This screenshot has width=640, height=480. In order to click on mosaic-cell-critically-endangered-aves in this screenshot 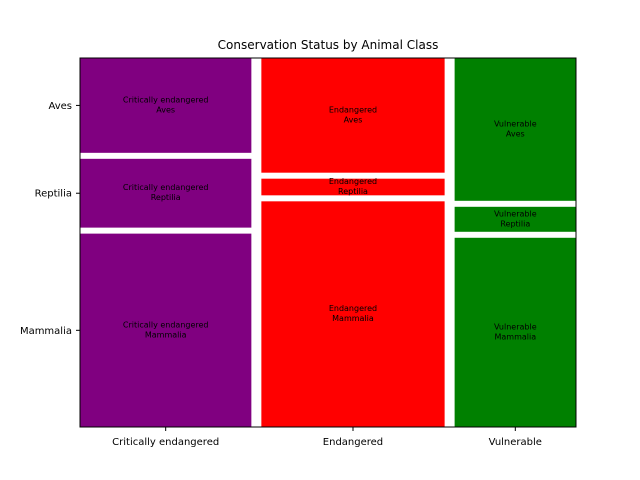, I will do `click(166, 105)`.